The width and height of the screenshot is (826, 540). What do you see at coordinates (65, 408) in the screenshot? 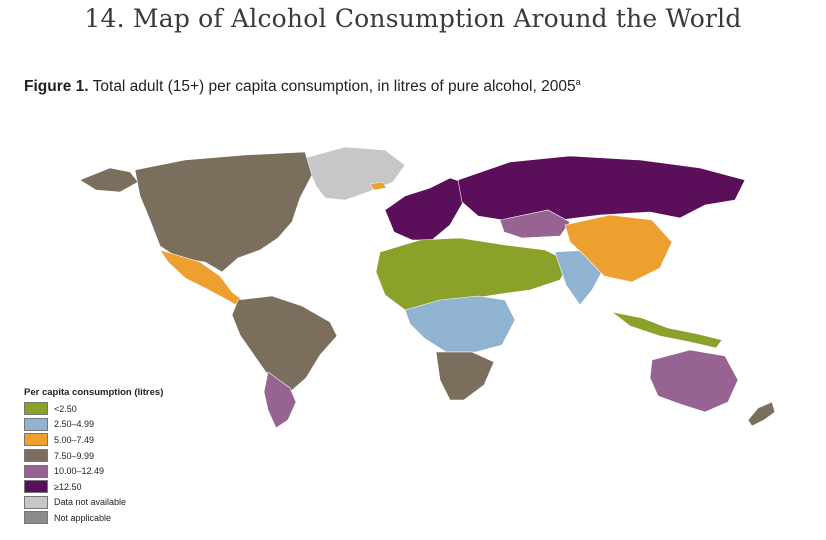
I see `legend-label: <2.50` at bounding box center [65, 408].